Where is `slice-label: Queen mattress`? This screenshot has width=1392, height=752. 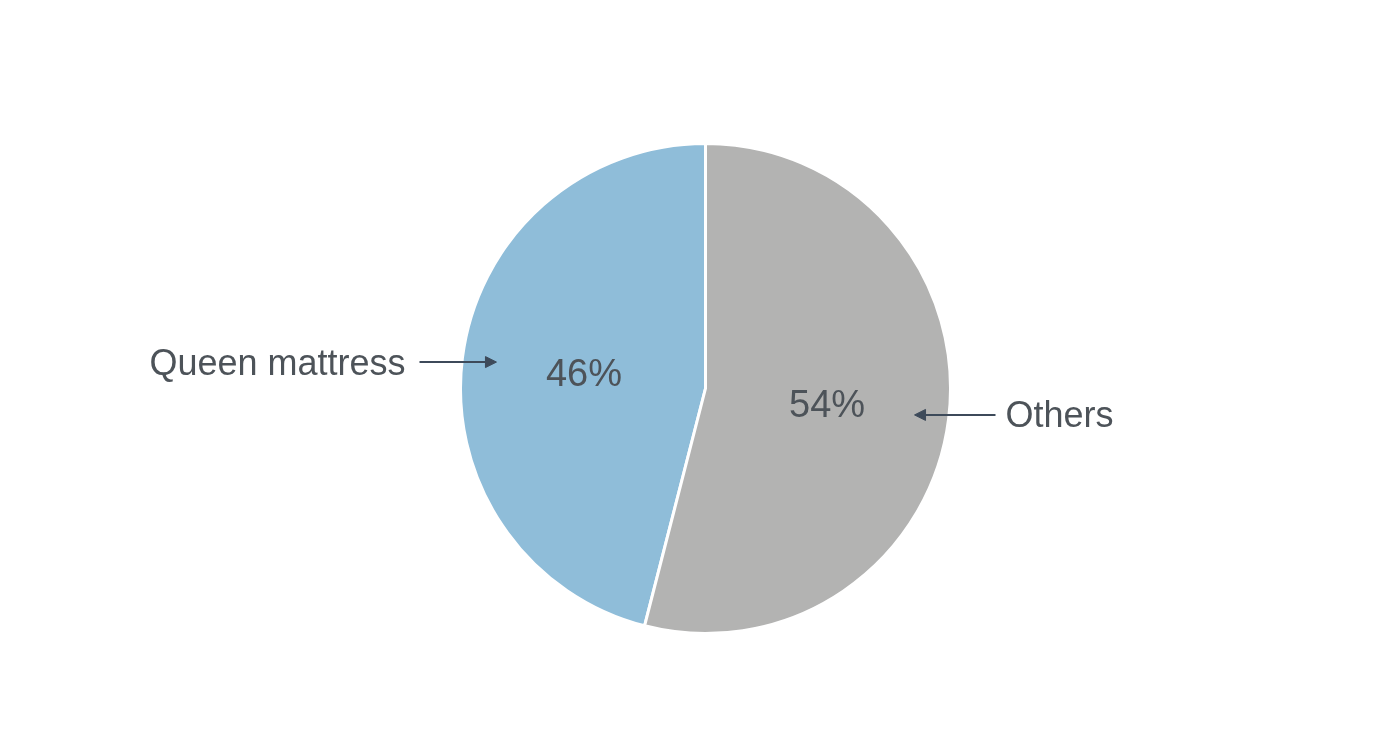 slice-label: Queen mattress is located at coordinates (277, 362).